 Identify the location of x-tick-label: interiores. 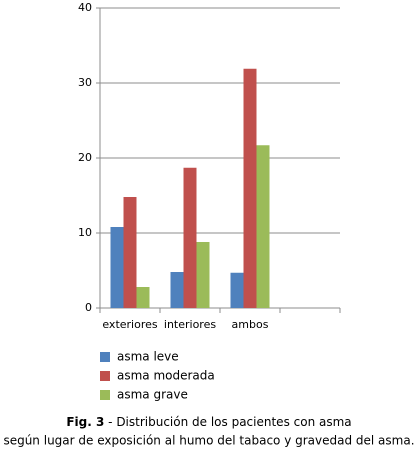
(190, 324).